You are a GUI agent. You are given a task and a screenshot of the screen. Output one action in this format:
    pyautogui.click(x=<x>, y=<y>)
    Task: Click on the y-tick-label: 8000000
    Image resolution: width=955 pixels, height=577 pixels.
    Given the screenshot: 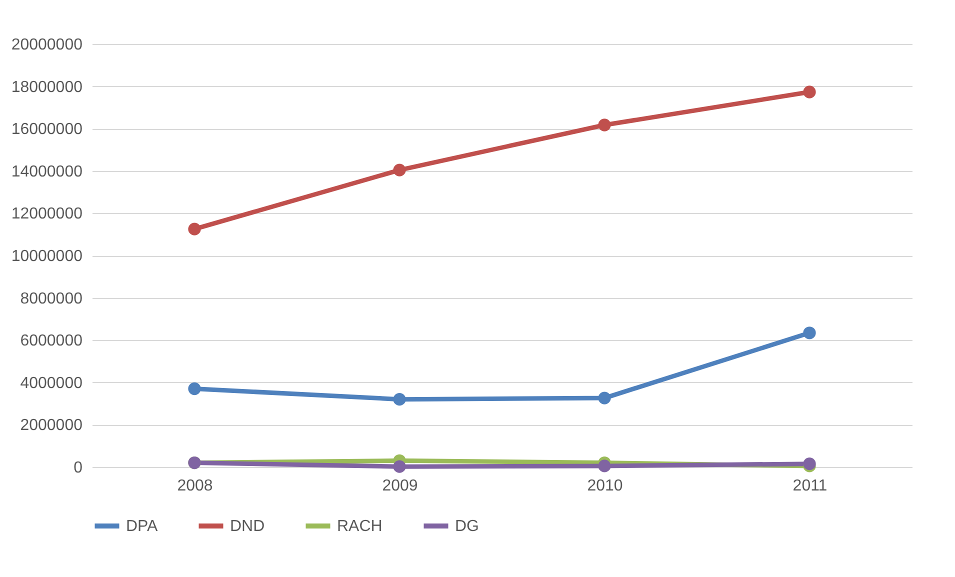 What is the action you would take?
    pyautogui.click(x=51, y=299)
    